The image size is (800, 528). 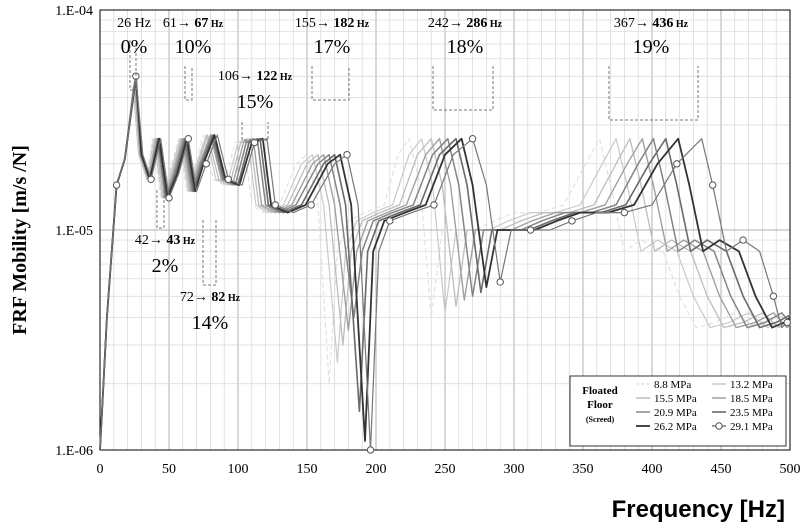 I want to click on annotation-percent: 10%, so click(x=193, y=47).